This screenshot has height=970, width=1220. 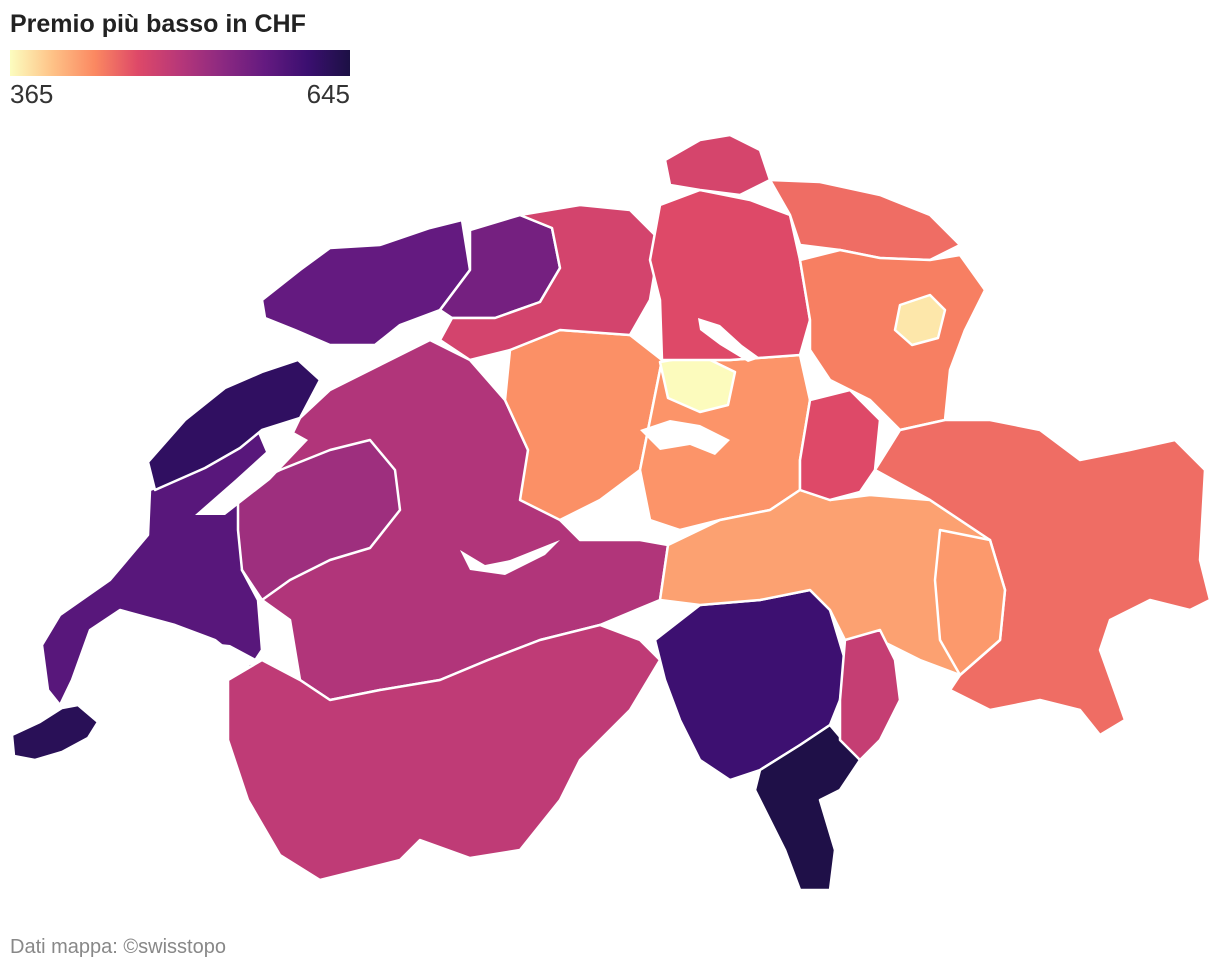 I want to click on map-title: Premio più basso in CHF, so click(x=158, y=24).